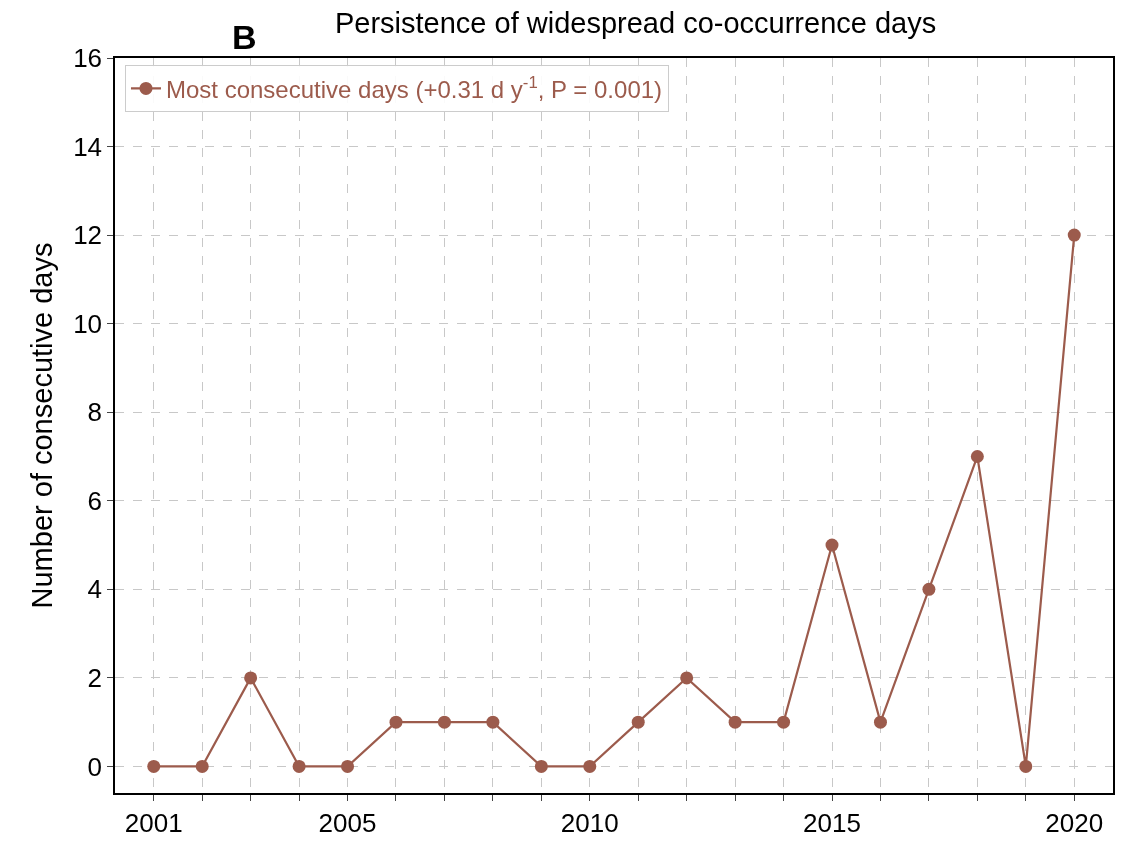  I want to click on legend-label: Most consecutive days (+0.31 d y$^{-1}$, P = 0.001), so click(414, 87).